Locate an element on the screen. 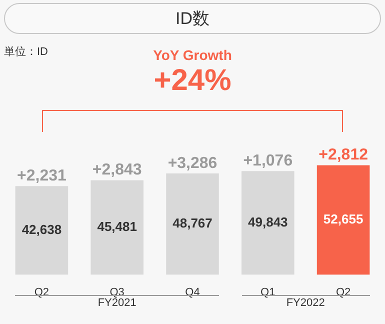 The height and width of the screenshot is (324, 385). data-label: 52,655 is located at coordinates (343, 219).